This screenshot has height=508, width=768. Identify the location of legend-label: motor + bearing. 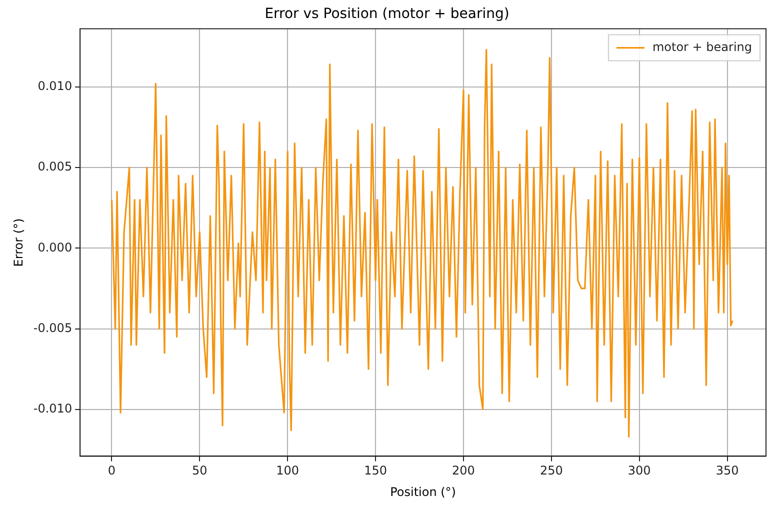
(702, 47).